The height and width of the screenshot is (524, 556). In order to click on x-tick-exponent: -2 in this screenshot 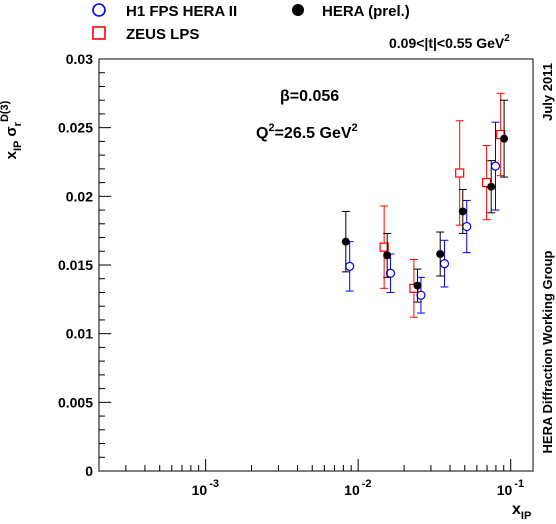, I will do `click(367, 484)`.